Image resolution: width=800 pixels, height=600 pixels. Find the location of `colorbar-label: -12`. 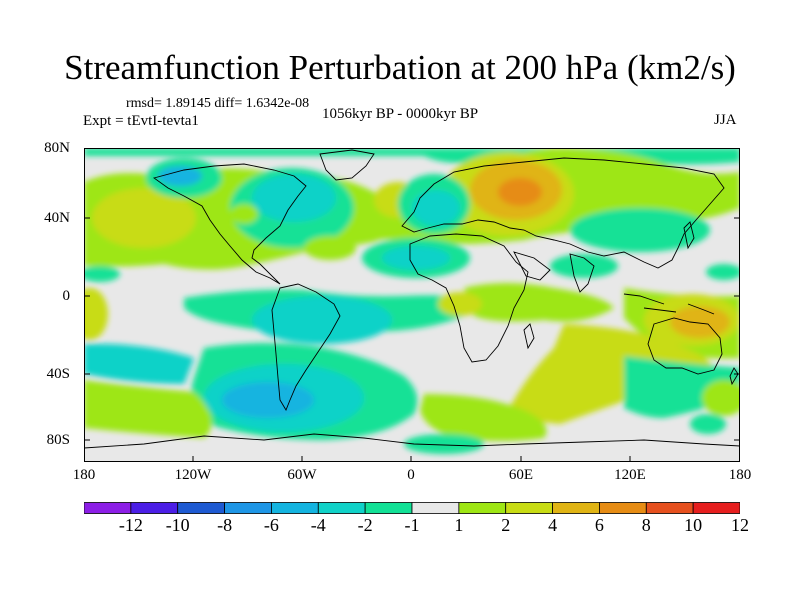

colorbar-label: -12 is located at coordinates (130, 525).